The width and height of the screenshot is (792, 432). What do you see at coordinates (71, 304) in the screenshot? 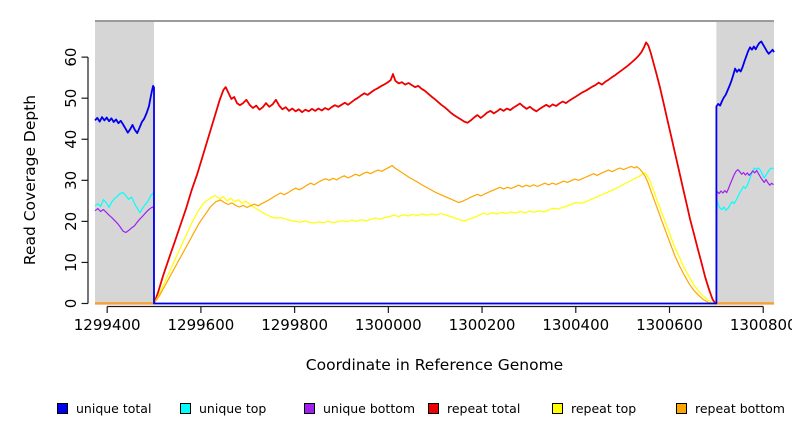
I see `y-tick-label: 0` at bounding box center [71, 304].